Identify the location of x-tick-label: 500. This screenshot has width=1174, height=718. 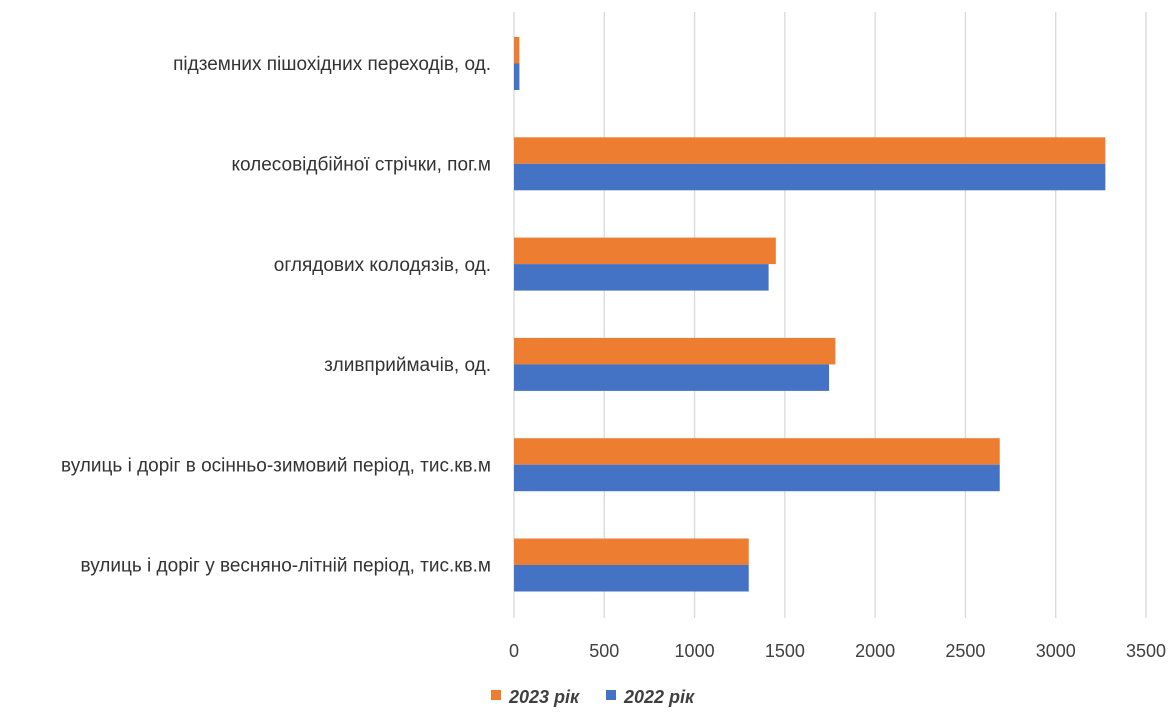
(604, 651).